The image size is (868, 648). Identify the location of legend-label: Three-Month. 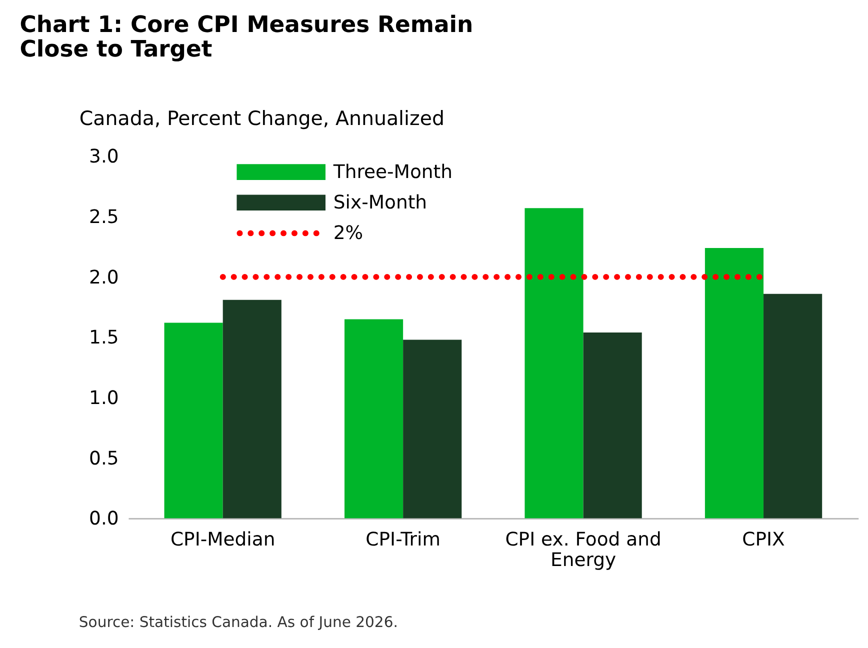
(392, 172).